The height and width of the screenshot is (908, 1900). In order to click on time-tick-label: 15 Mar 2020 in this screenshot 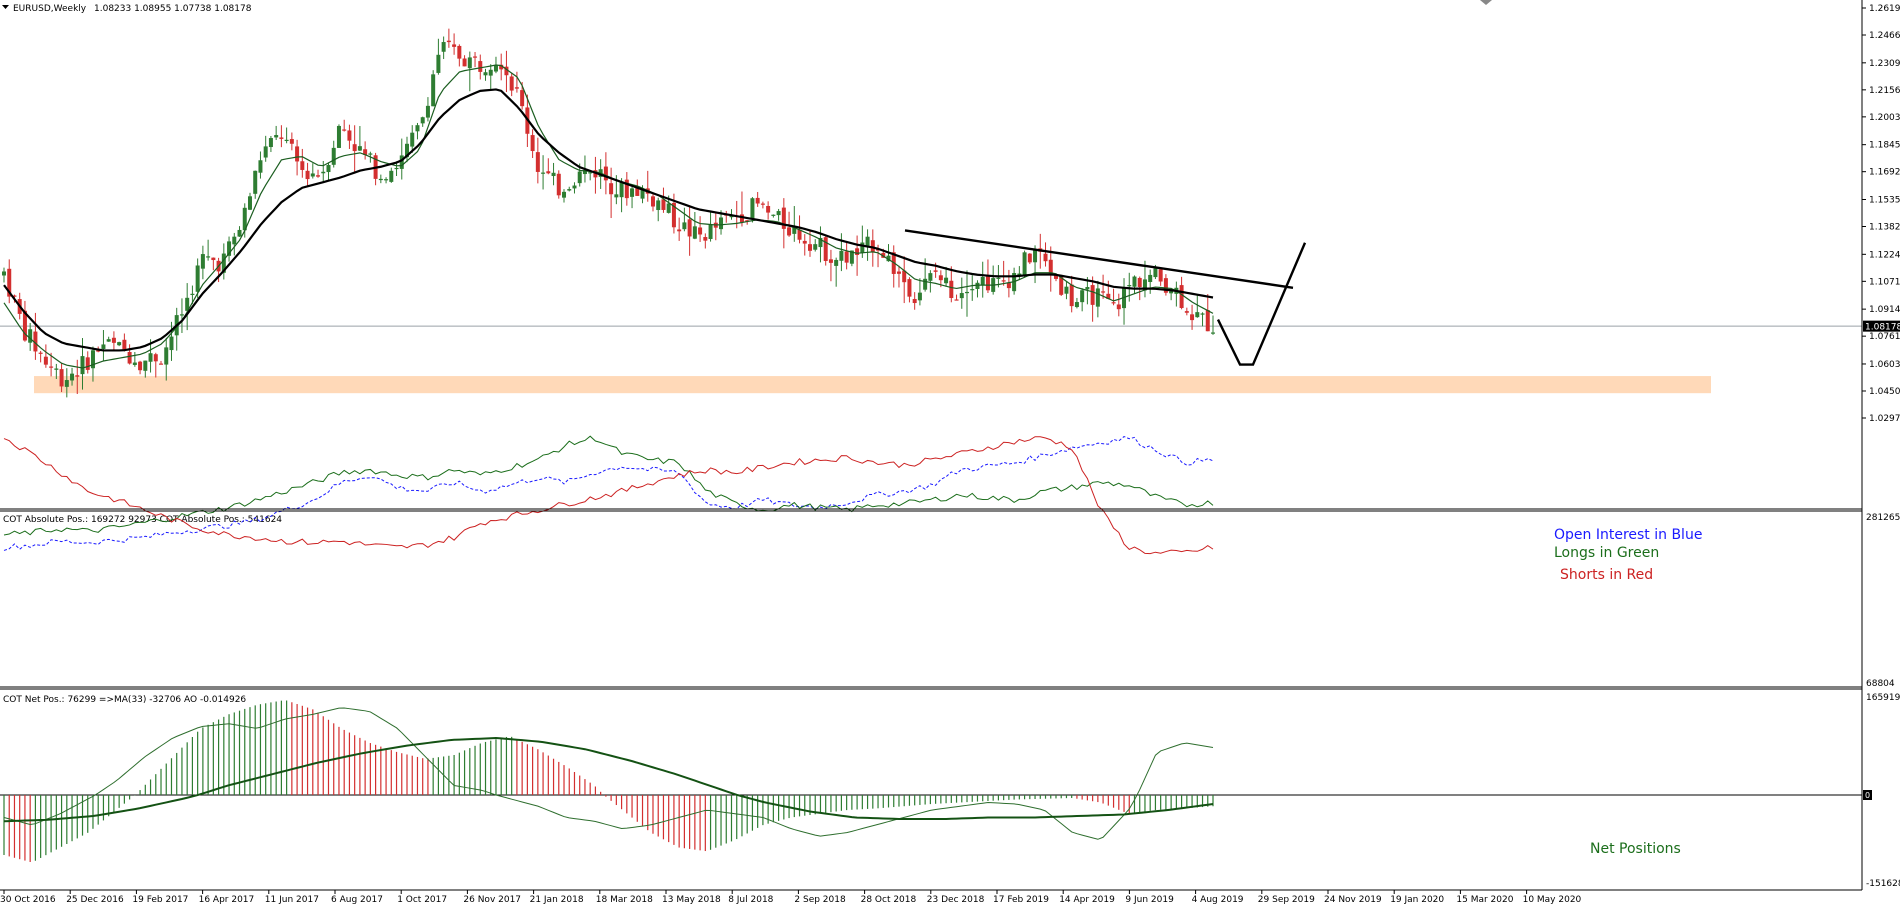, I will do `click(1484, 900)`.